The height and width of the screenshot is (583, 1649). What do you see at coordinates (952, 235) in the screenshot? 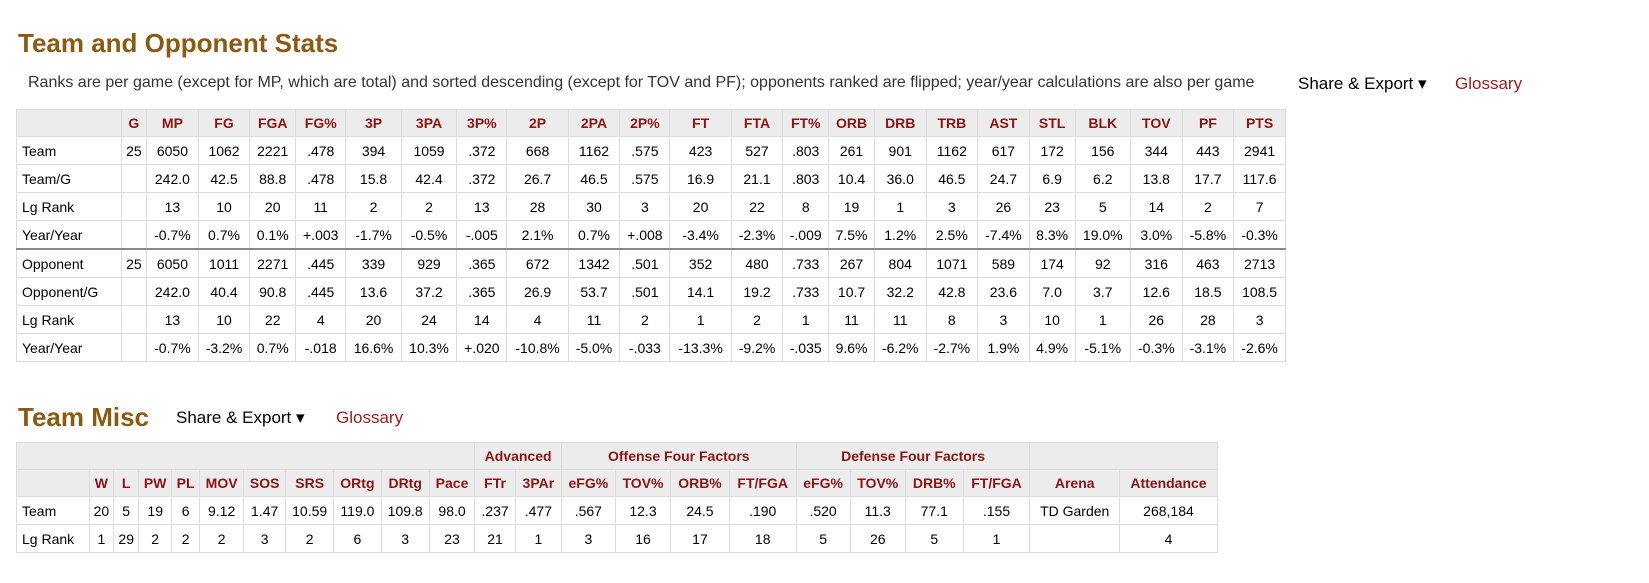
I see `table-cell: 2.5%` at bounding box center [952, 235].